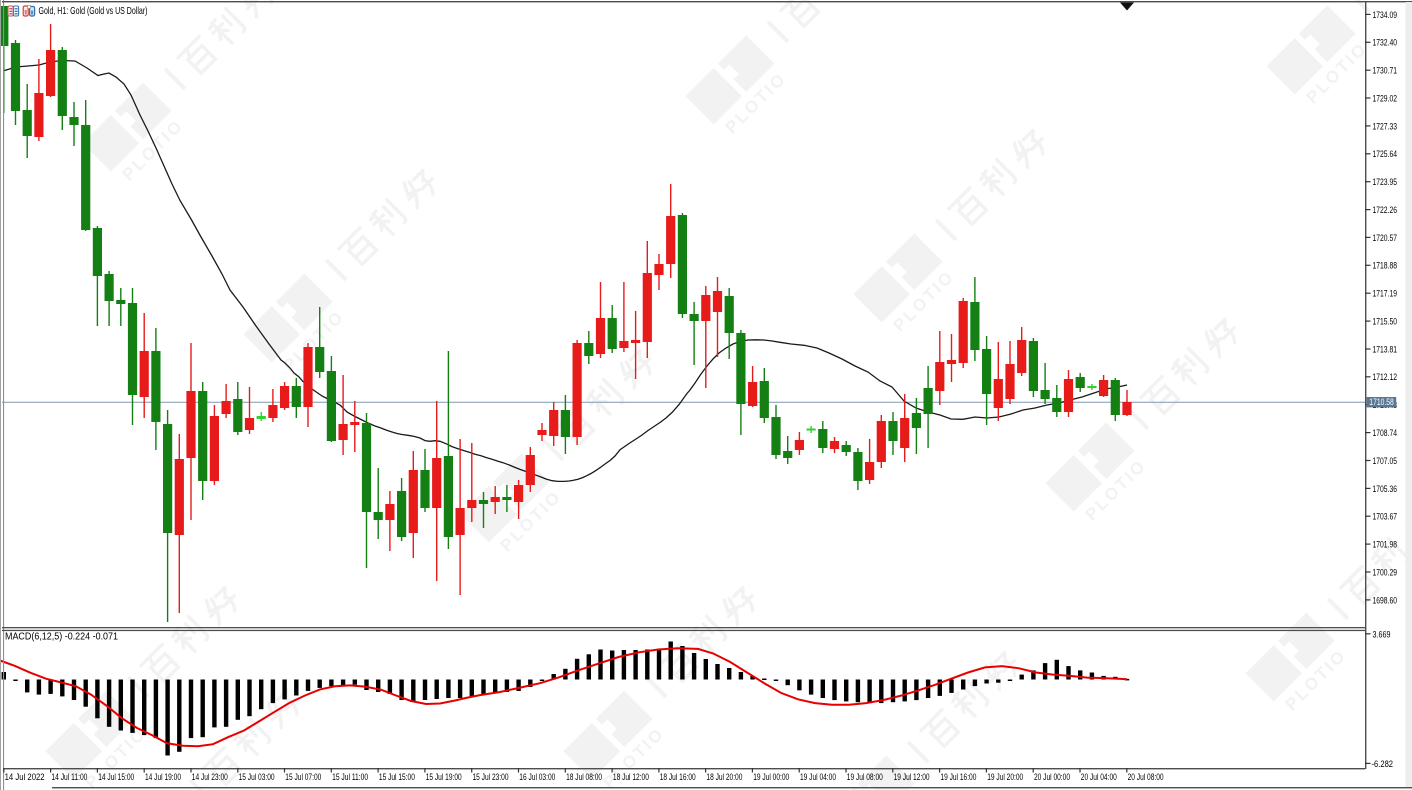 The width and height of the screenshot is (1412, 790). What do you see at coordinates (1385, 600) in the screenshot?
I see `svg-text: 1698.60` at bounding box center [1385, 600].